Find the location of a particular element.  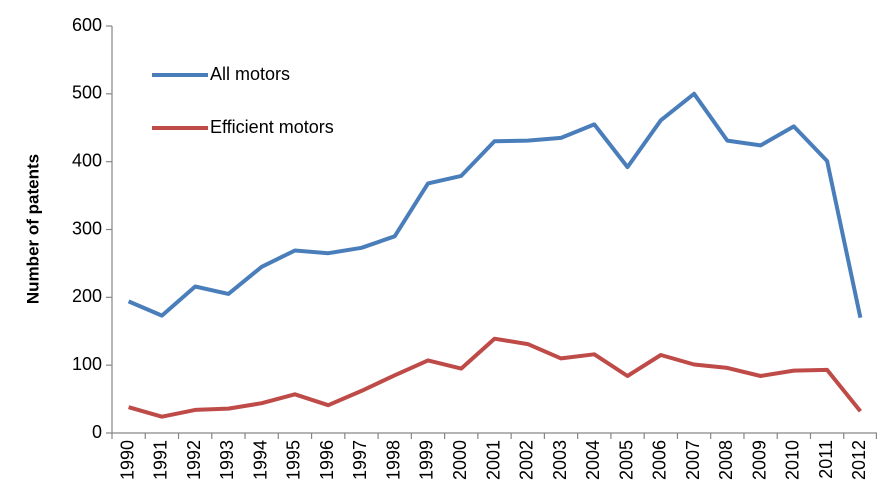

x-tick-label: 1990 is located at coordinates (127, 460).